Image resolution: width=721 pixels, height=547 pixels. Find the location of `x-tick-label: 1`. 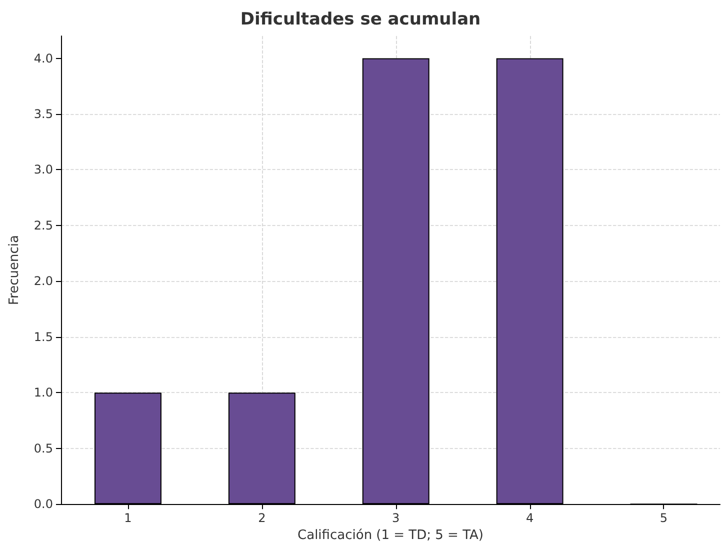

x-tick-label: 1 is located at coordinates (128, 518).